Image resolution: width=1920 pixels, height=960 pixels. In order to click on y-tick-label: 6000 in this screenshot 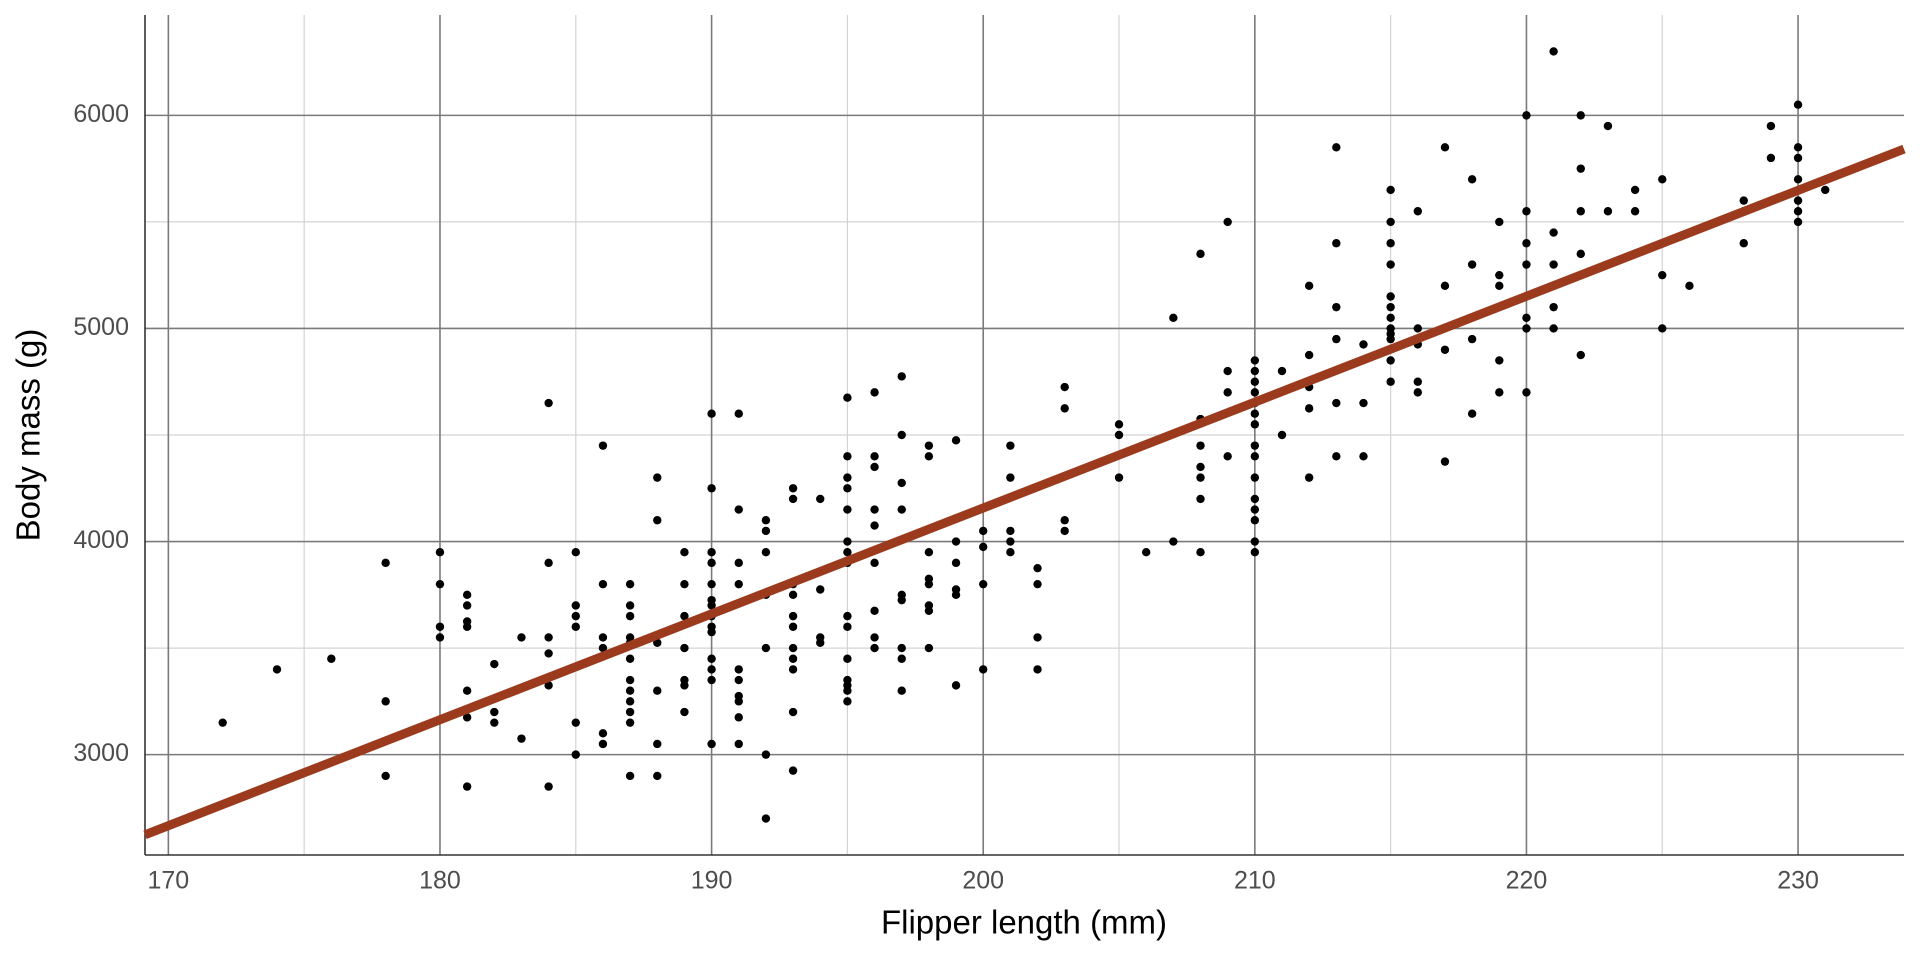, I will do `click(101, 114)`.